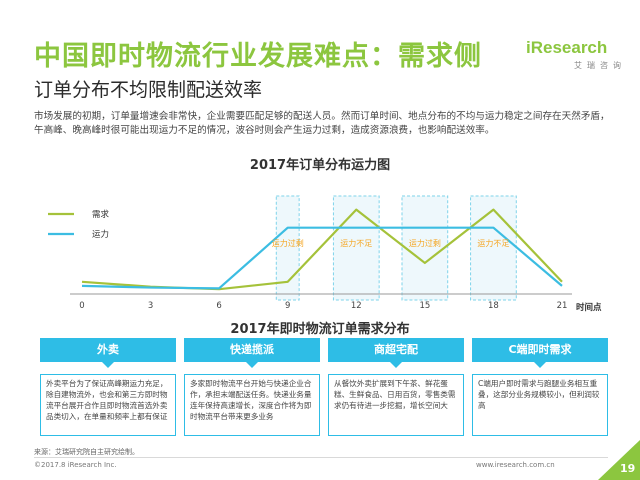 This screenshot has width=640, height=480. What do you see at coordinates (562, 306) in the screenshot?
I see `x-tick-label: 21` at bounding box center [562, 306].